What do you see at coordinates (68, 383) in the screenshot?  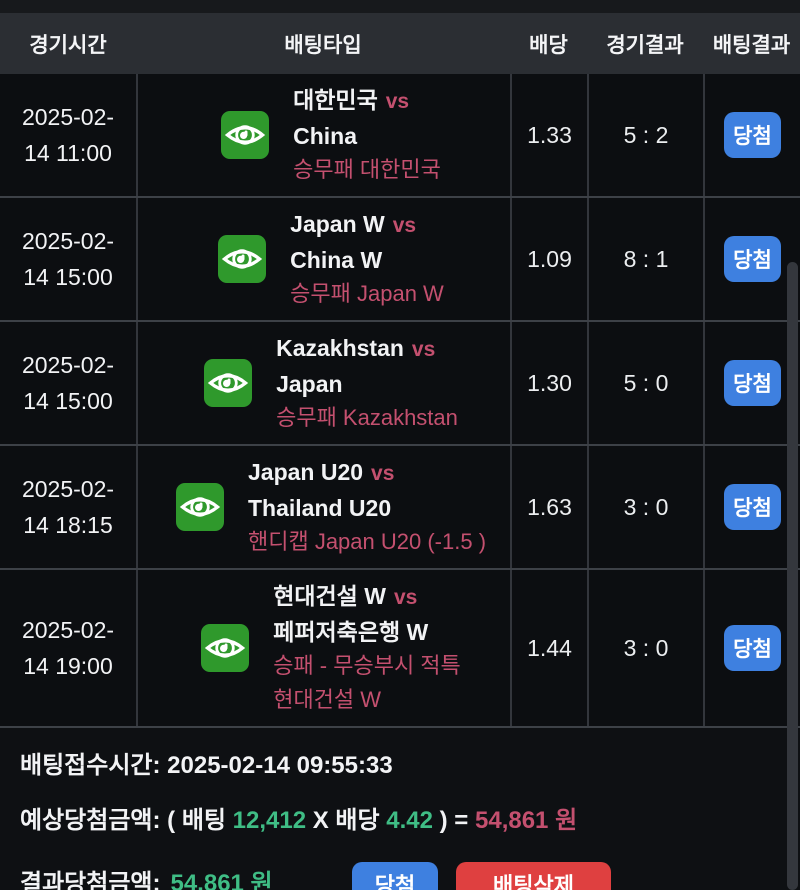 I see `match-time-cell: 2025-02- 14 15:00` at bounding box center [68, 383].